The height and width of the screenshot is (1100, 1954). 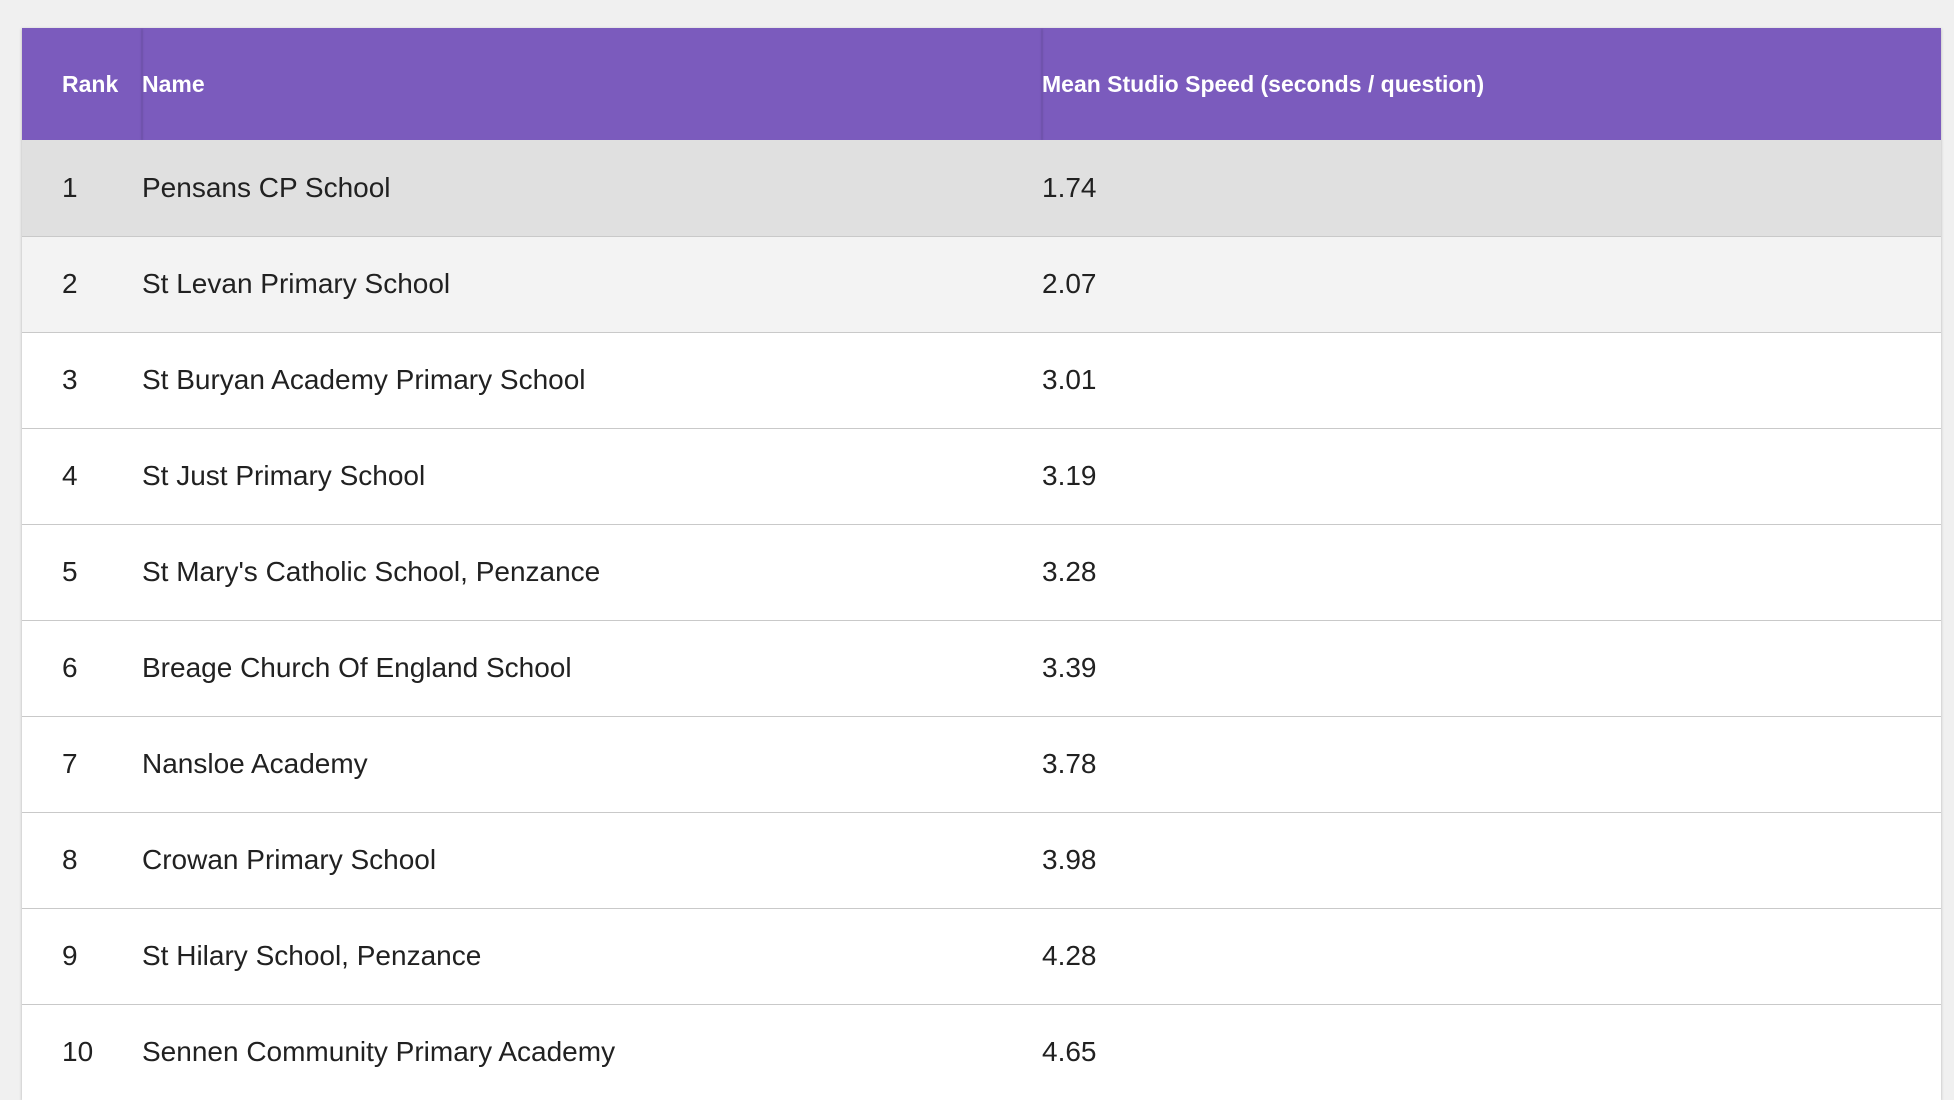 What do you see at coordinates (70, 571) in the screenshot?
I see `rank-cell: 5` at bounding box center [70, 571].